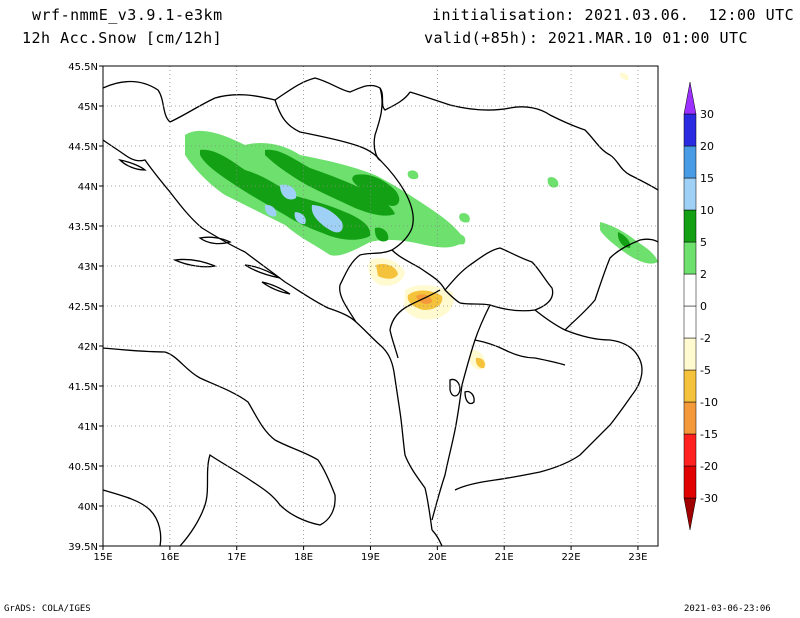  What do you see at coordinates (102, 557) in the screenshot?
I see `lon-tick-label: 15E` at bounding box center [102, 557].